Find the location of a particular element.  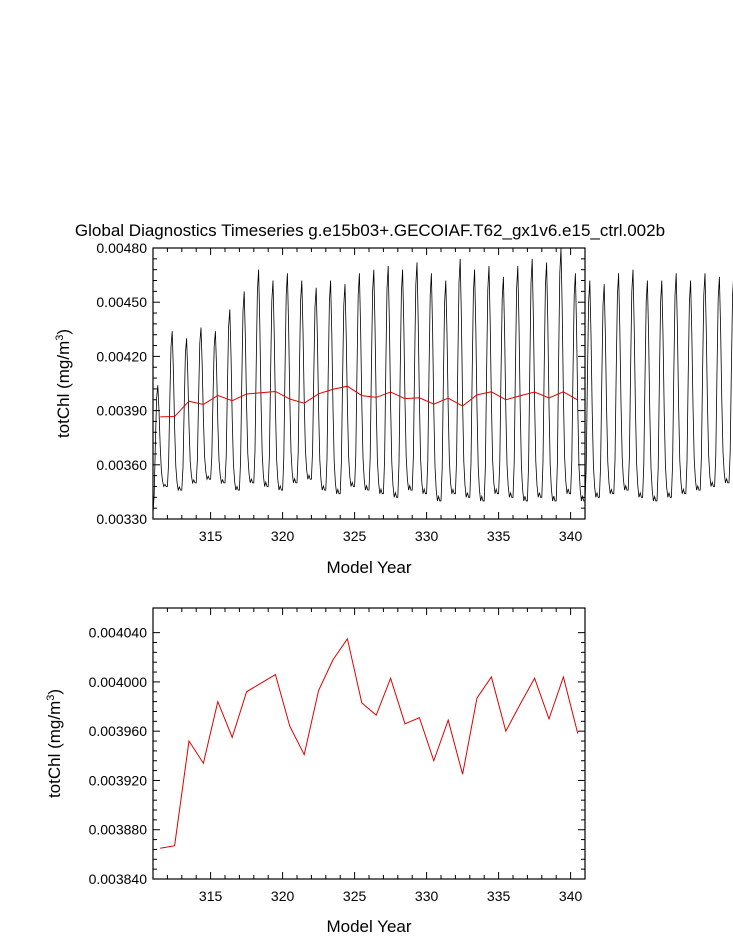

y-tick-label: 0.004040 is located at coordinates (118, 633).